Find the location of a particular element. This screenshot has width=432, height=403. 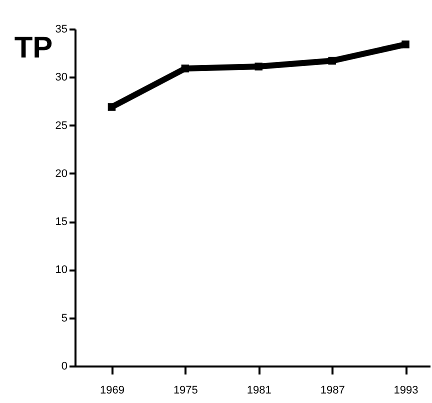

y-axis-title: TP is located at coordinates (33, 48).